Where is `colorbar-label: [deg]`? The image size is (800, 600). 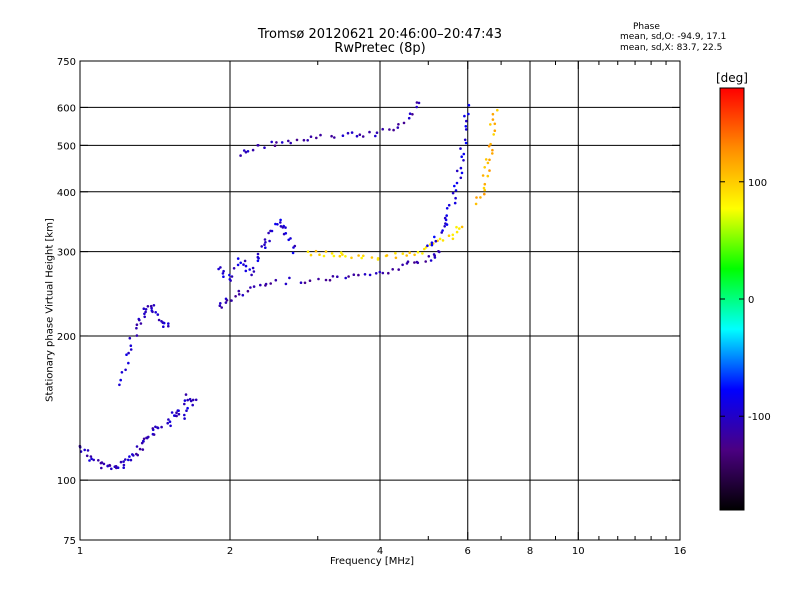
colorbar-label: [deg] is located at coordinates (732, 78).